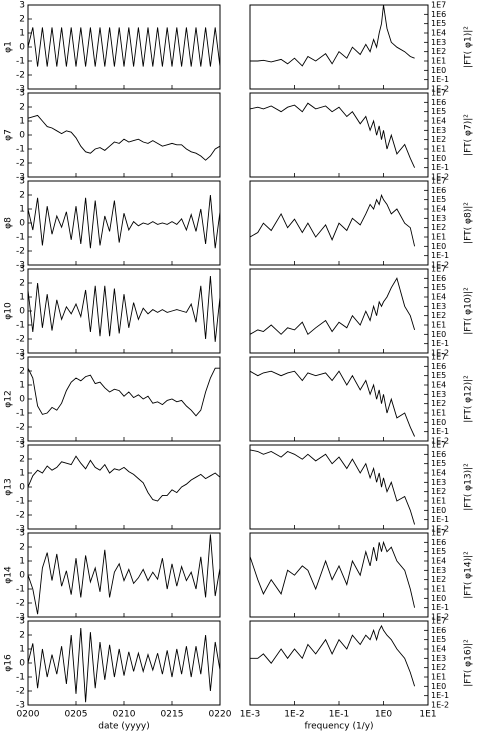 This screenshot has height=733, width=482. What do you see at coordinates (469, 223) in the screenshot?
I see `y-axis-label: |FT( φ8)|²` at bounding box center [469, 223].